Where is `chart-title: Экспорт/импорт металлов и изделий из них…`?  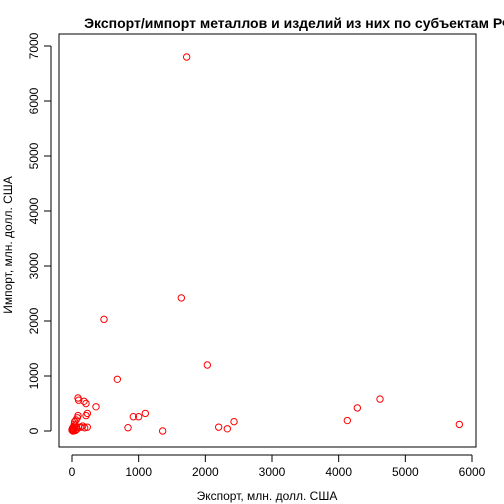 chart-title: Экспорт/импорт металлов и изделий из них… is located at coordinates (294, 23).